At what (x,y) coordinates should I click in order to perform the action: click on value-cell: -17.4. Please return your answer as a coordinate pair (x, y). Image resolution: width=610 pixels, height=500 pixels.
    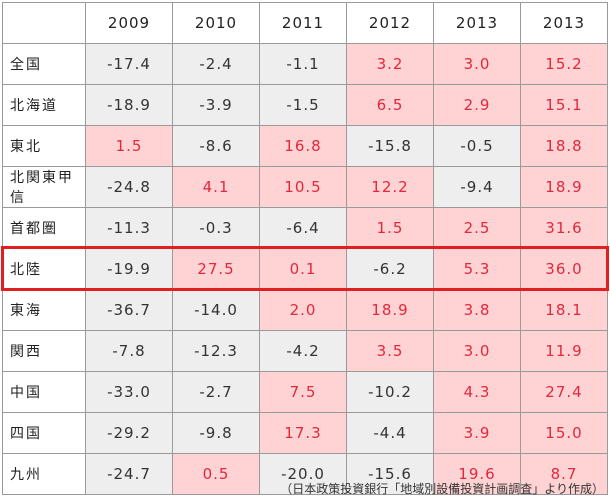
    Looking at the image, I should click on (129, 64).